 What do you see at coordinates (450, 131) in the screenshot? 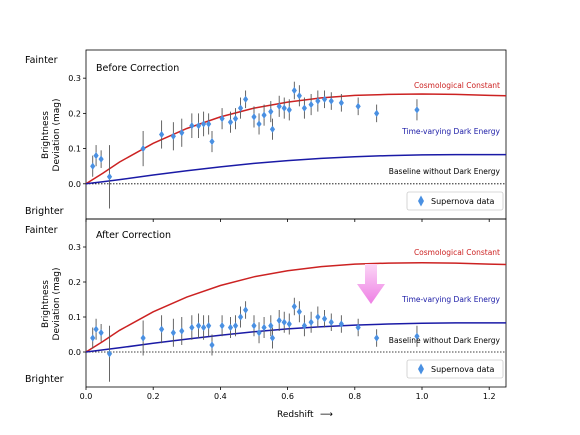
I see `label-dark-energy-top: Time-varying Dark Energy` at bounding box center [450, 131].